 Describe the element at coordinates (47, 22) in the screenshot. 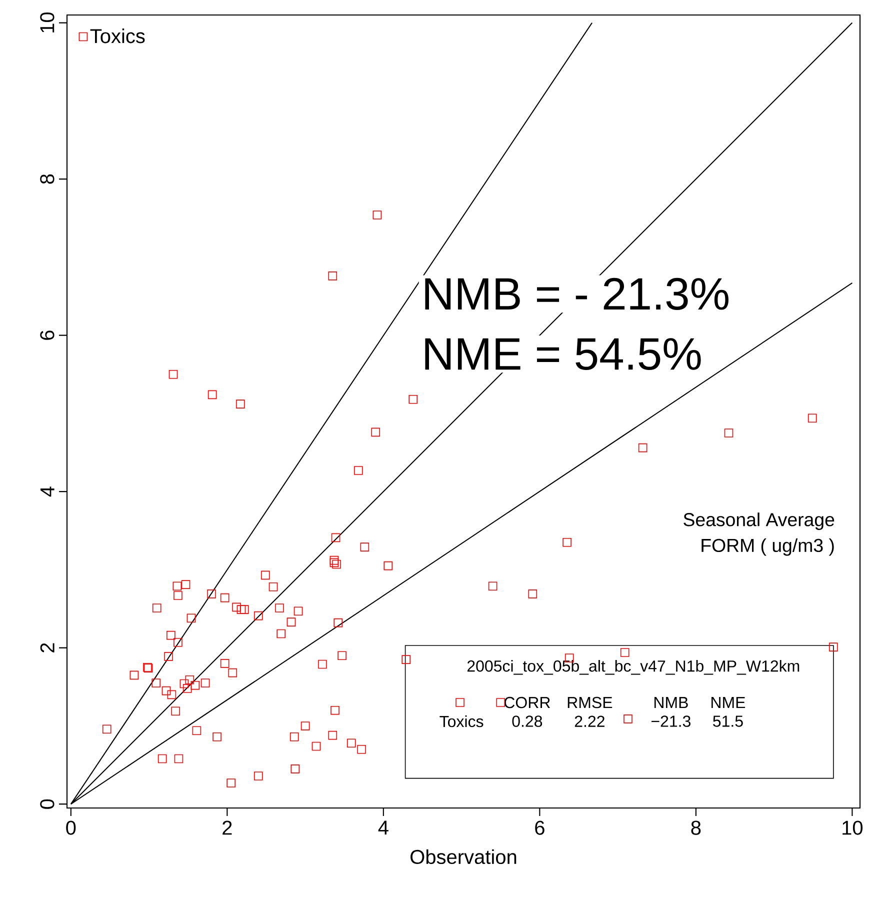

I see `y-tick-label: 10` at that location.